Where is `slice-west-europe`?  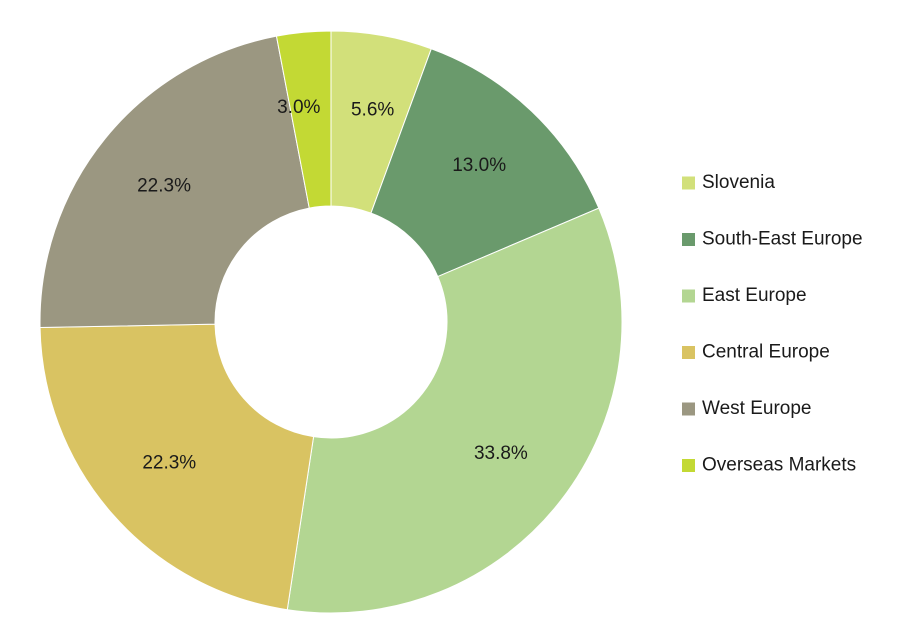 slice-west-europe is located at coordinates (174, 181).